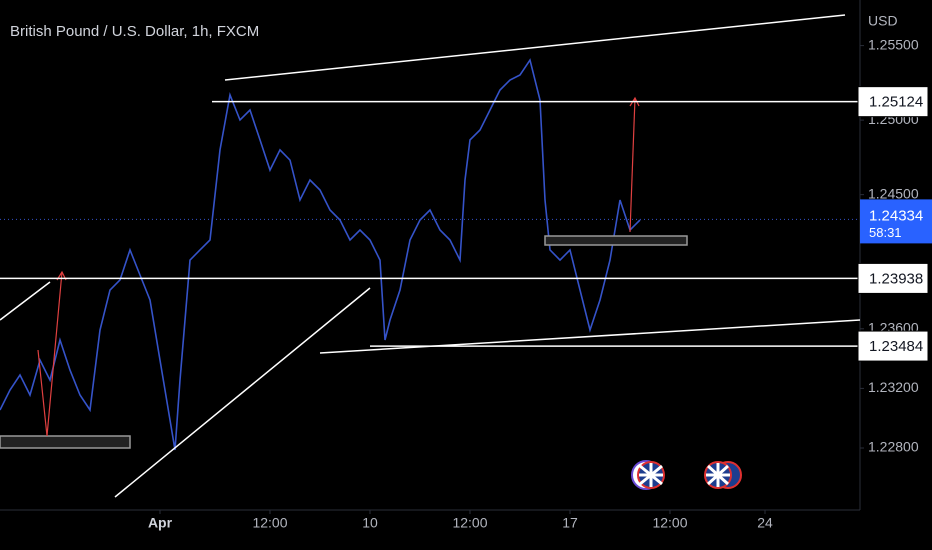  Describe the element at coordinates (893, 387) in the screenshot. I see `y-tick-label: 1.23200` at that location.